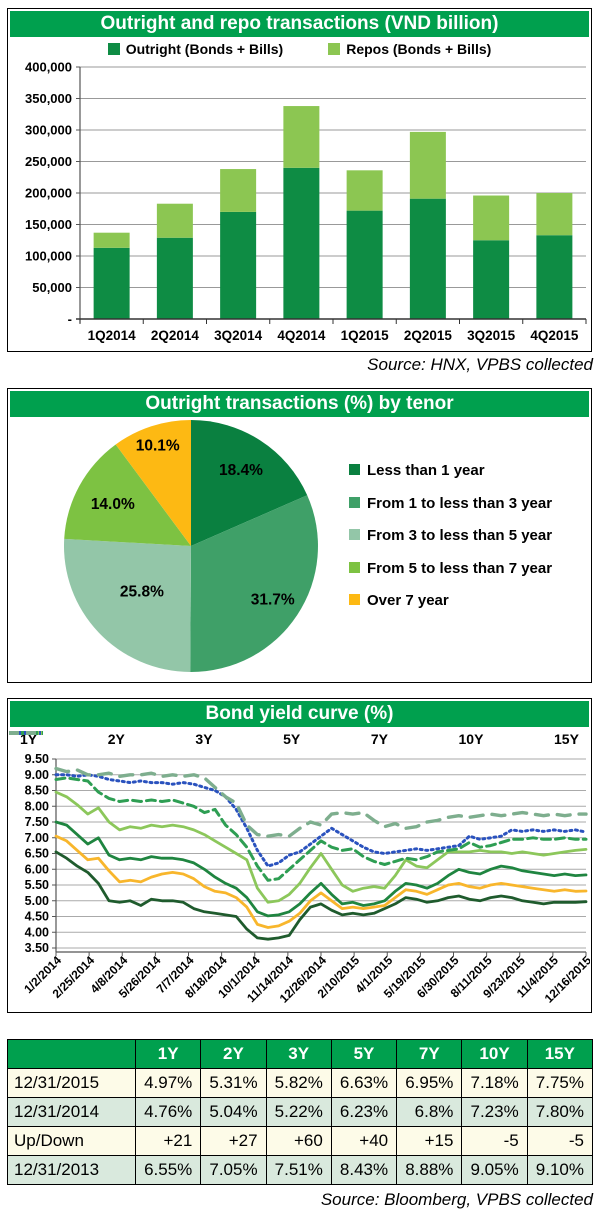  I want to click on bar-y-tick-label: 150,000, so click(48, 224).